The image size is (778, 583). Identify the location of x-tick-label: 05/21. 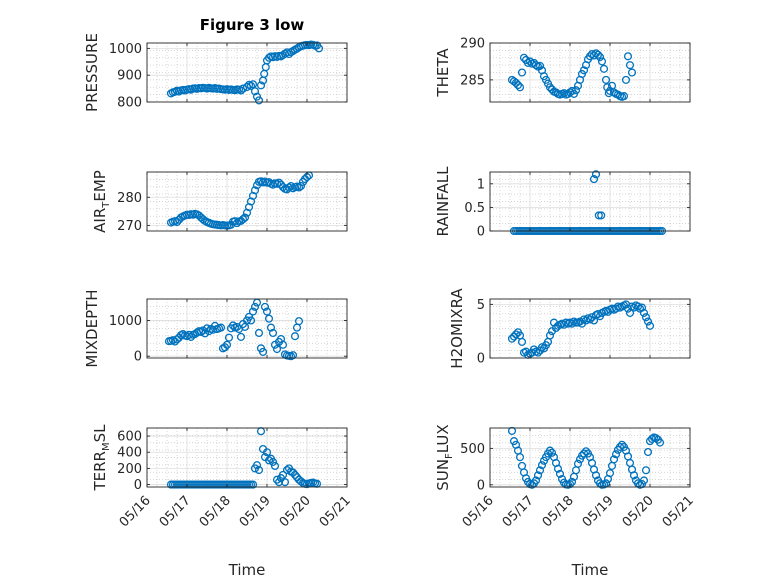
(335, 511).